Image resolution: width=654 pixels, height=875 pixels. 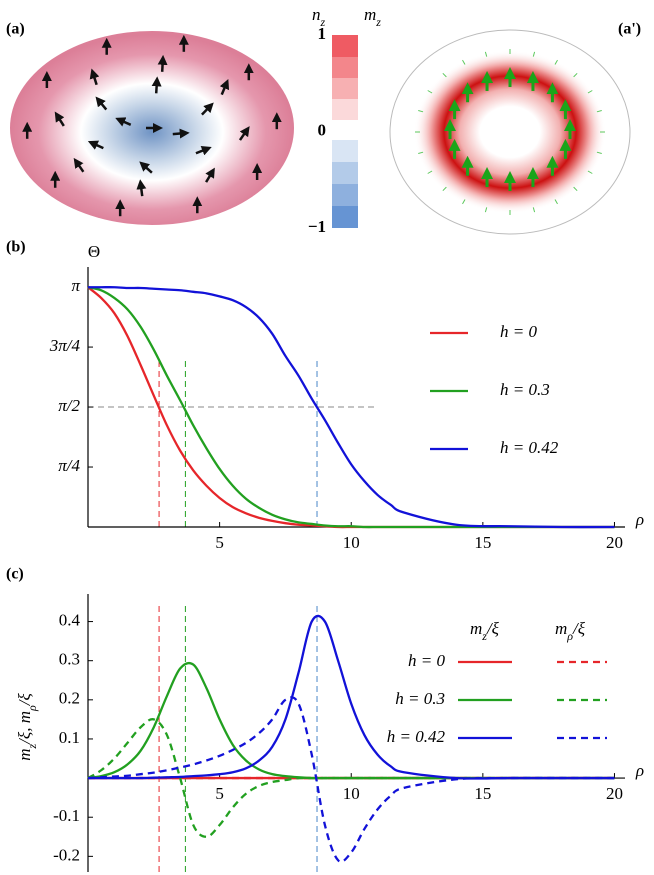 I want to click on legend-label: h = 0.42, so click(x=416, y=736).